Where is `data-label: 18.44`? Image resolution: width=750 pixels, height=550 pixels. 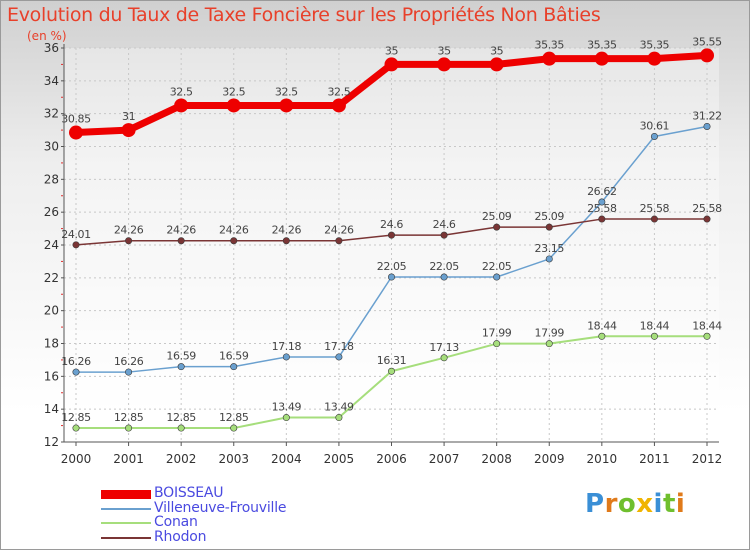 data-label: 18.44 is located at coordinates (655, 325).